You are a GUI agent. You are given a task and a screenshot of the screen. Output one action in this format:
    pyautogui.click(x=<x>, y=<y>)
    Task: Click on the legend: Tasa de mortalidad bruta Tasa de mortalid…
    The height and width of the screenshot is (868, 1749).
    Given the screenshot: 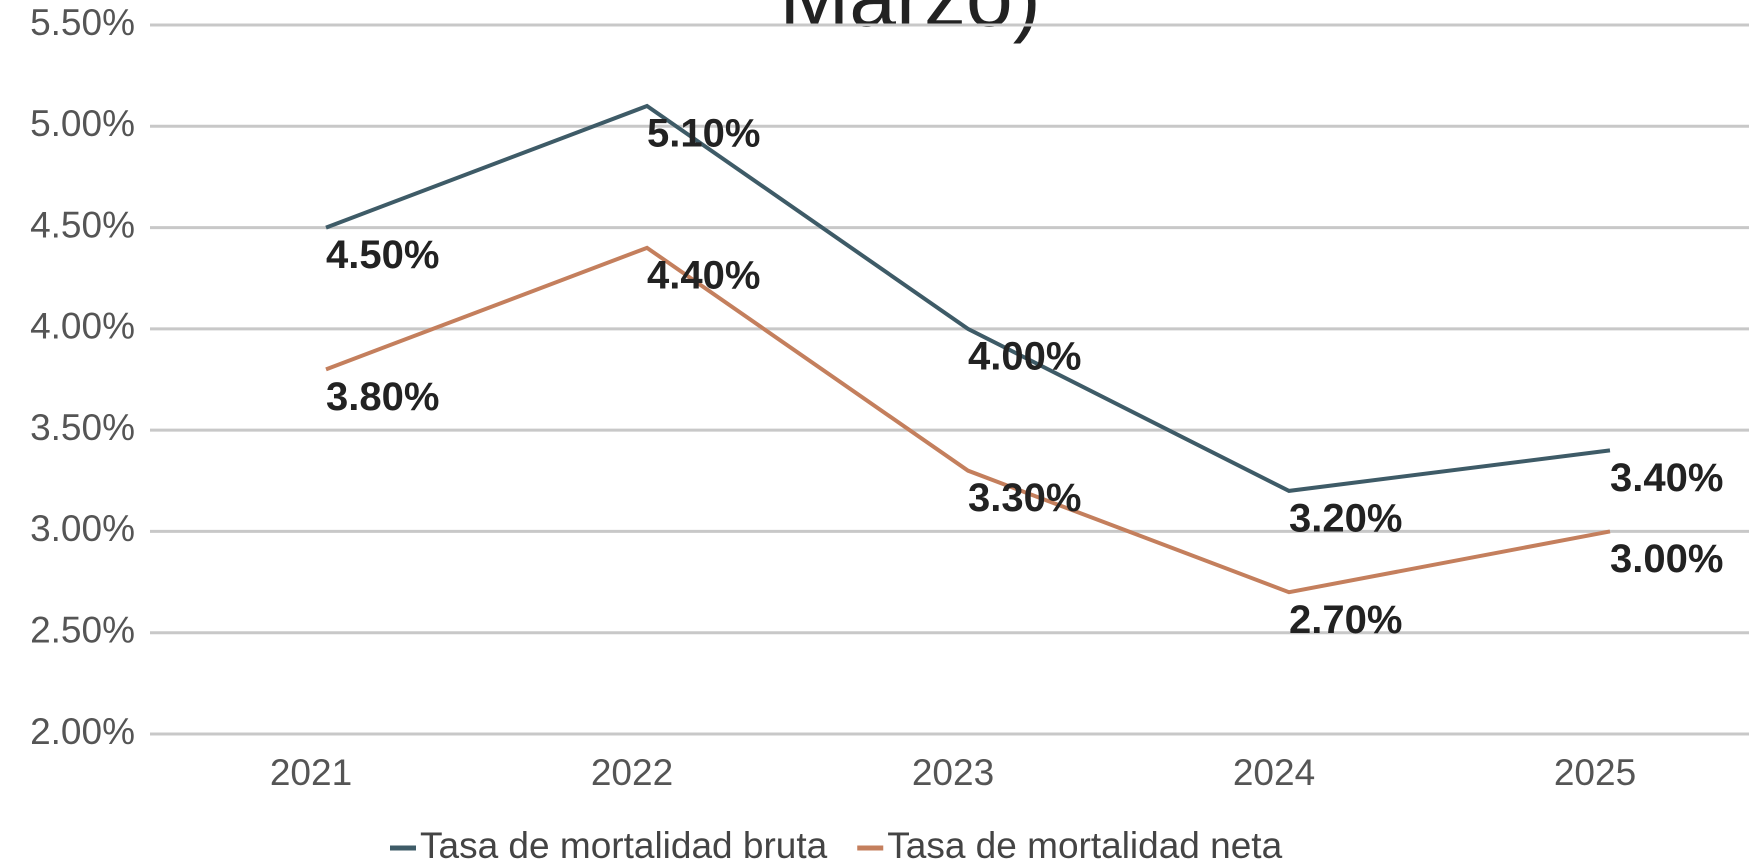 What is the action you would take?
    pyautogui.click(x=836, y=845)
    